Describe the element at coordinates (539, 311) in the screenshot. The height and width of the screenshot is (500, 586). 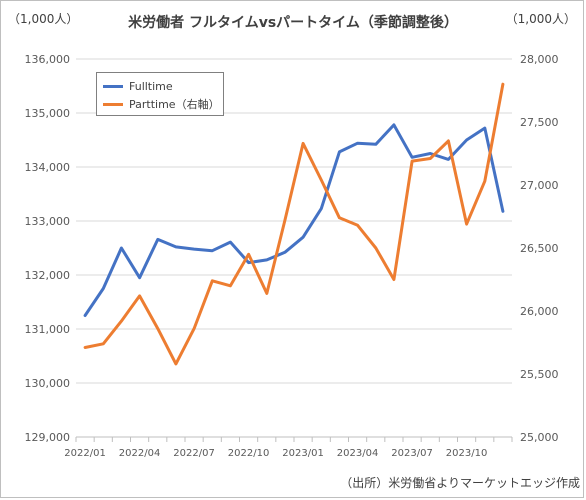
I see `right-axis-tick-label: 26,000` at that location.